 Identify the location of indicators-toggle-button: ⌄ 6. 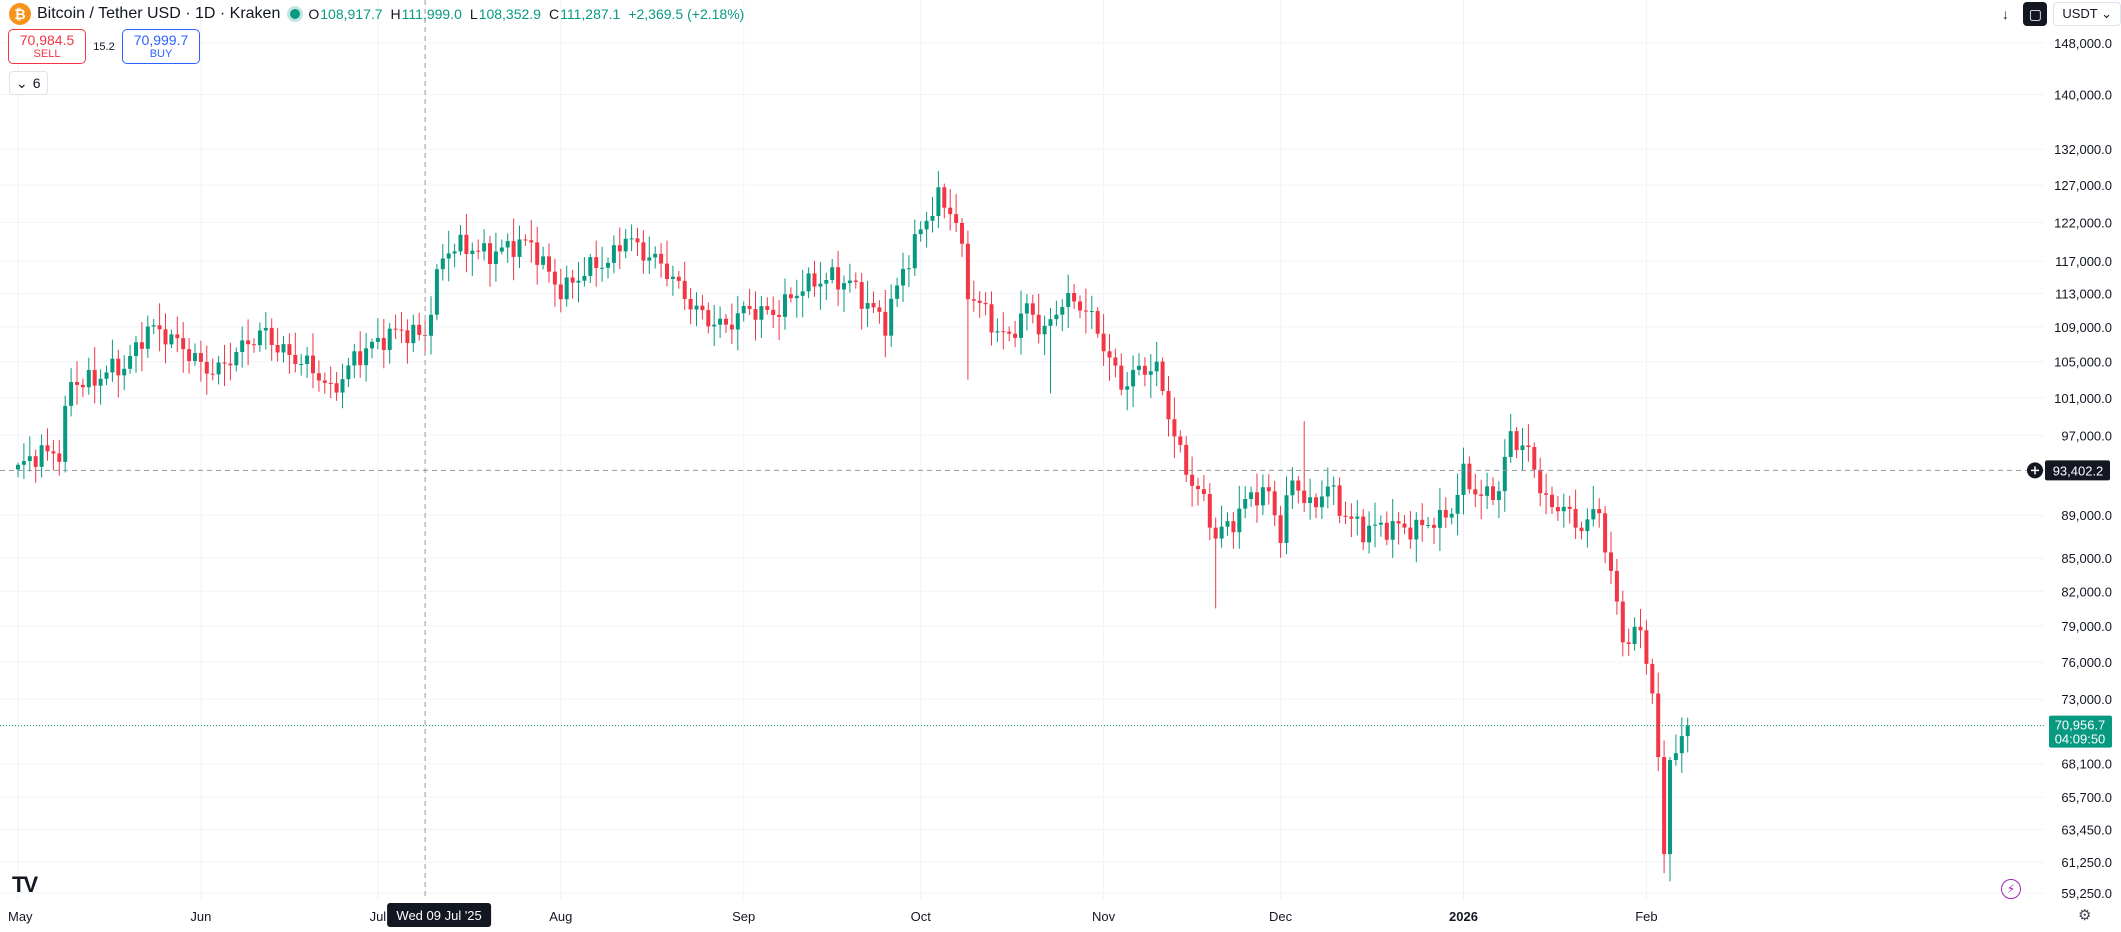
(28, 83).